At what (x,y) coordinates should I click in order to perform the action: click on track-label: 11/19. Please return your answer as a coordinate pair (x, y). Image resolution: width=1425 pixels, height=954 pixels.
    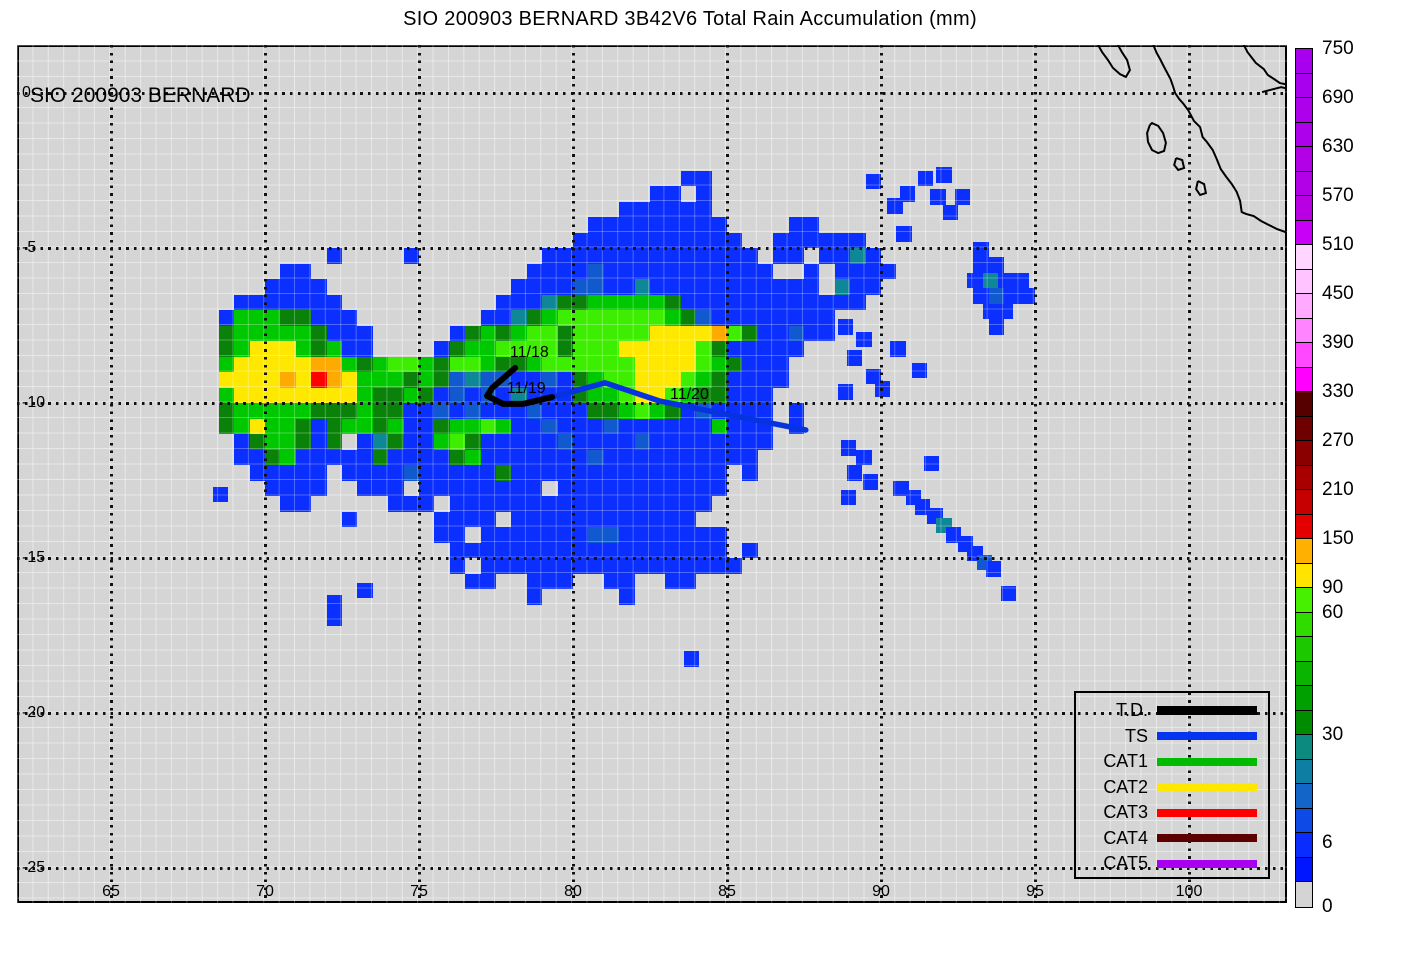
    Looking at the image, I should click on (526, 389).